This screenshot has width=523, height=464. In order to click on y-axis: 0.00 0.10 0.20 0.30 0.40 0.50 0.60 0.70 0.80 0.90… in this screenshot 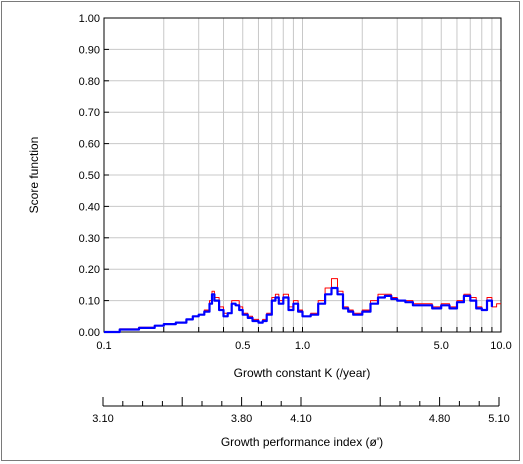, I will do `click(94, 176)`.